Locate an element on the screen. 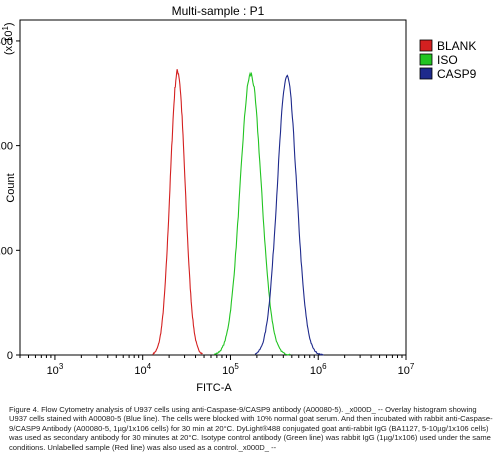 The height and width of the screenshot is (473, 499). x-tick-label: 10³ is located at coordinates (55, 369).